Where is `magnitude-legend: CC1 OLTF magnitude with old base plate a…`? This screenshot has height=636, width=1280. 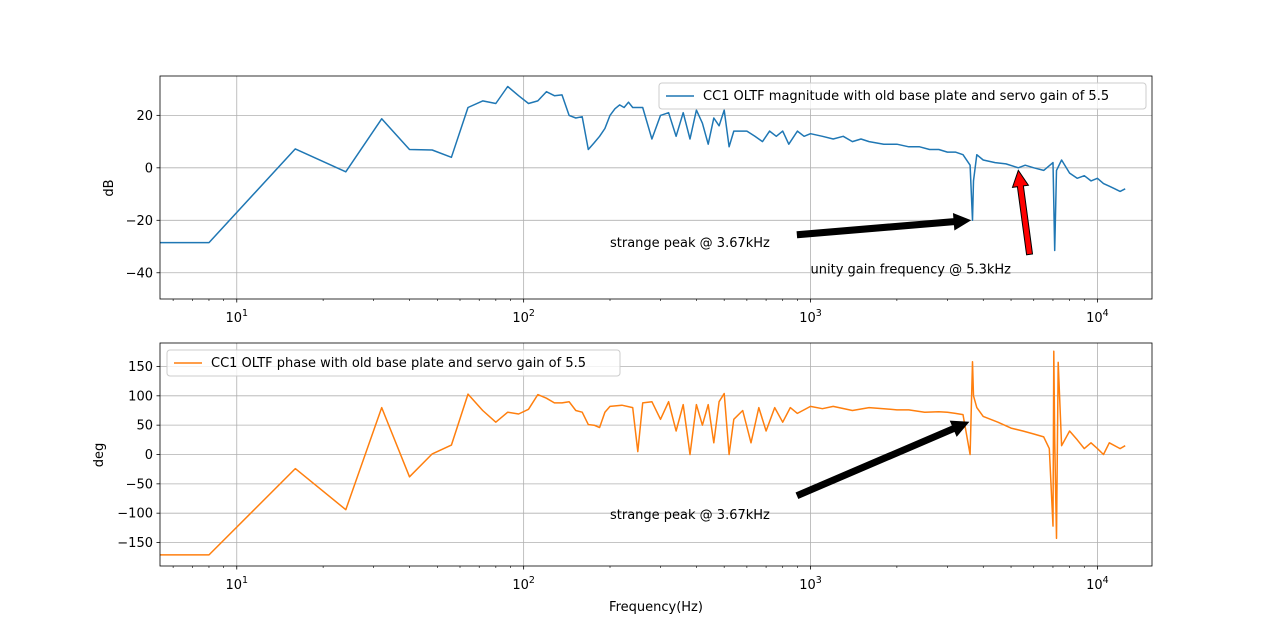
magnitude-legend: CC1 OLTF magnitude with old base plate a… is located at coordinates (902, 96).